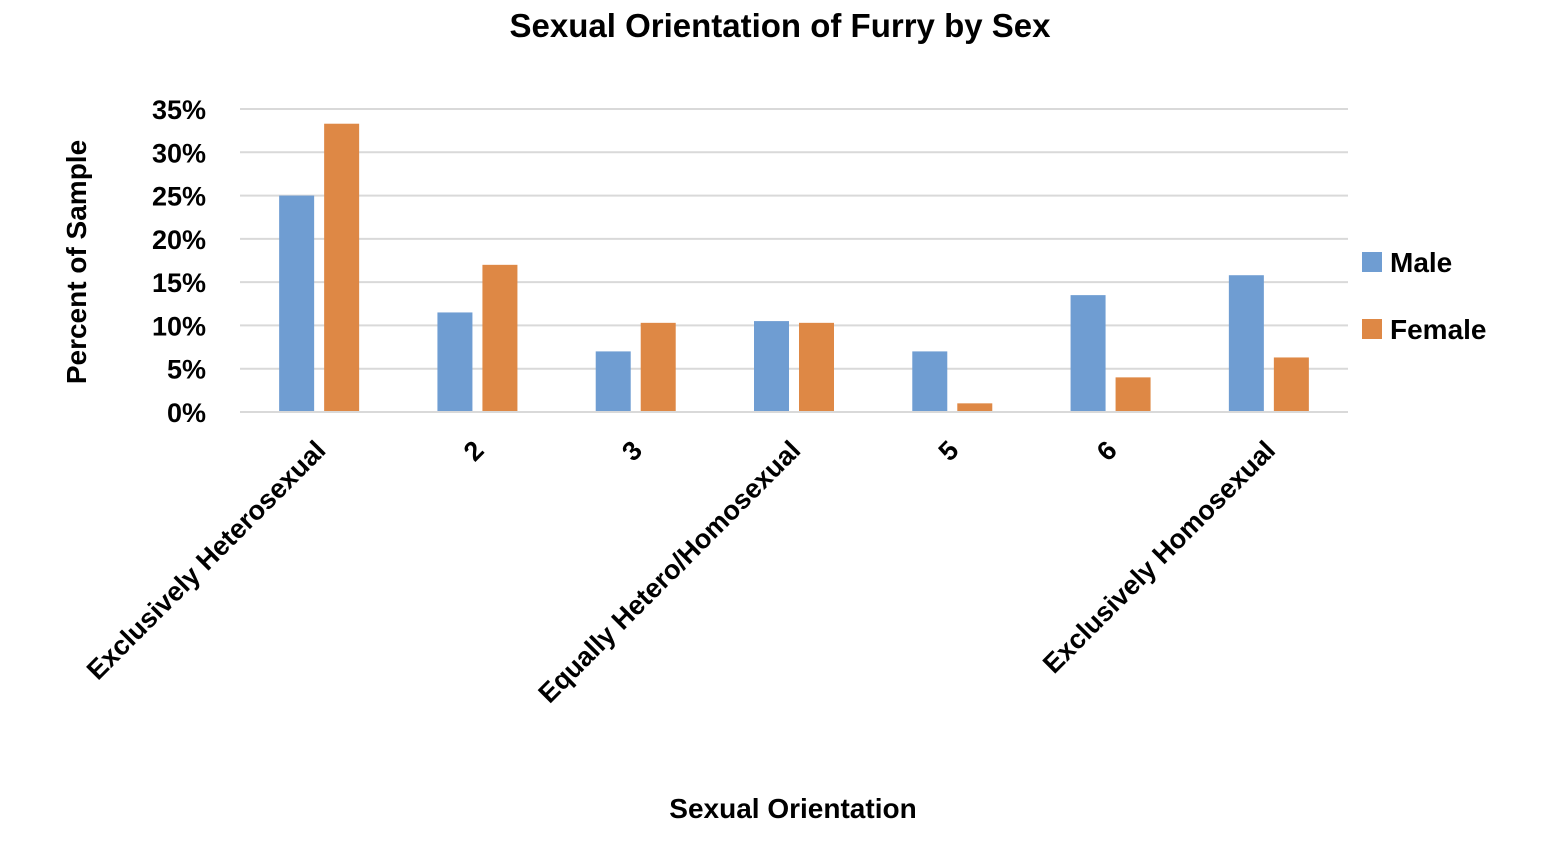 The width and height of the screenshot is (1546, 844). Describe the element at coordinates (179, 197) in the screenshot. I see `y-tick-label: 25%` at that location.